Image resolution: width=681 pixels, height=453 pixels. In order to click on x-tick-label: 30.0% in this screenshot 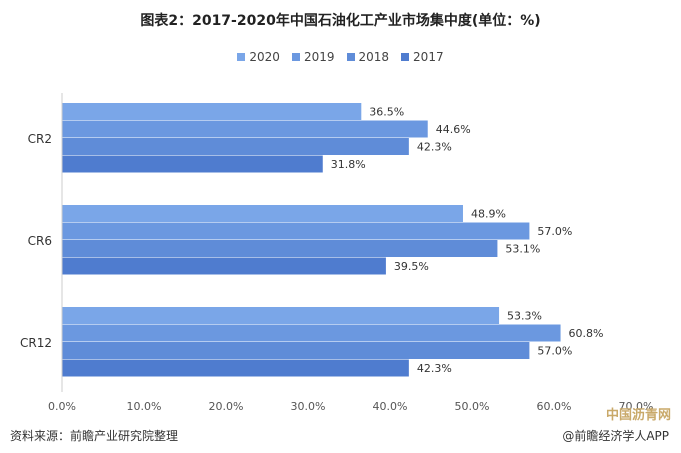, I will do `click(308, 406)`.